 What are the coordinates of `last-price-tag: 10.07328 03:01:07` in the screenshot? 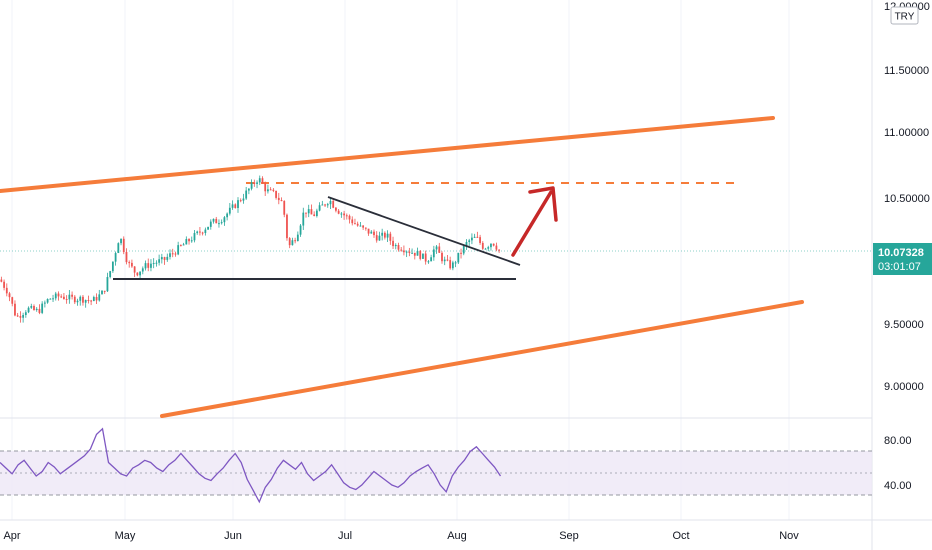 It's located at (902, 259).